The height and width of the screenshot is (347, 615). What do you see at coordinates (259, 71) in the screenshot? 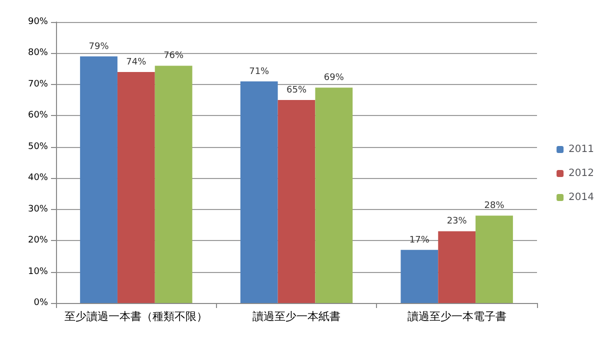
I see `data-label: 71%` at bounding box center [259, 71].